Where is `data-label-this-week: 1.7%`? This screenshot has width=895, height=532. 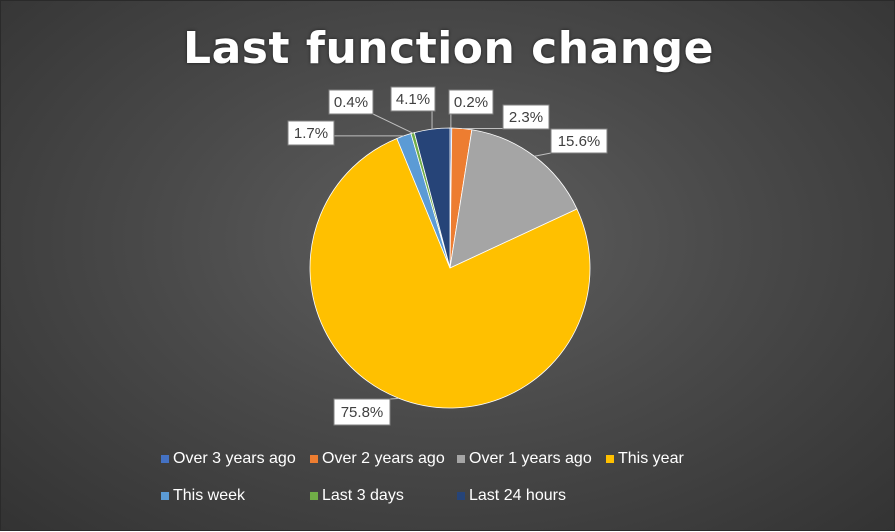 data-label-this-week: 1.7% is located at coordinates (311, 133).